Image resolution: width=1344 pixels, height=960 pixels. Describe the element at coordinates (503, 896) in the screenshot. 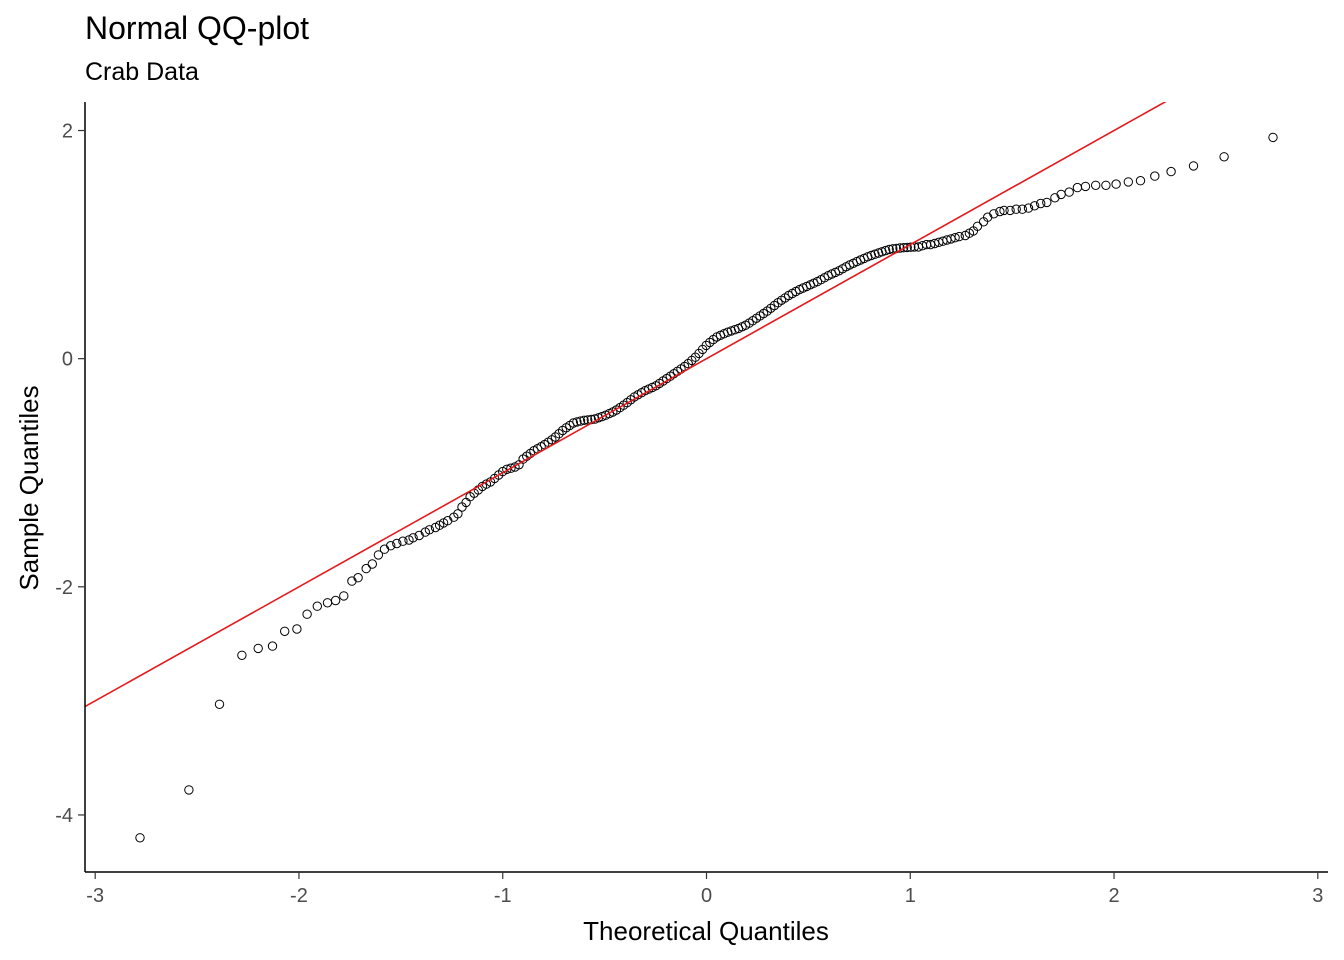

I see `x-tick-label: -1` at that location.